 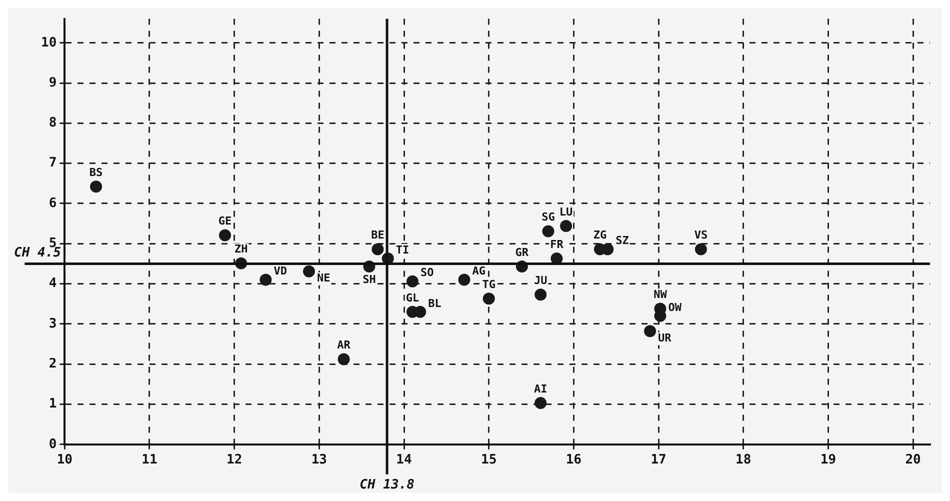 What do you see at coordinates (403, 249) in the screenshot?
I see `annotation: TI` at bounding box center [403, 249].